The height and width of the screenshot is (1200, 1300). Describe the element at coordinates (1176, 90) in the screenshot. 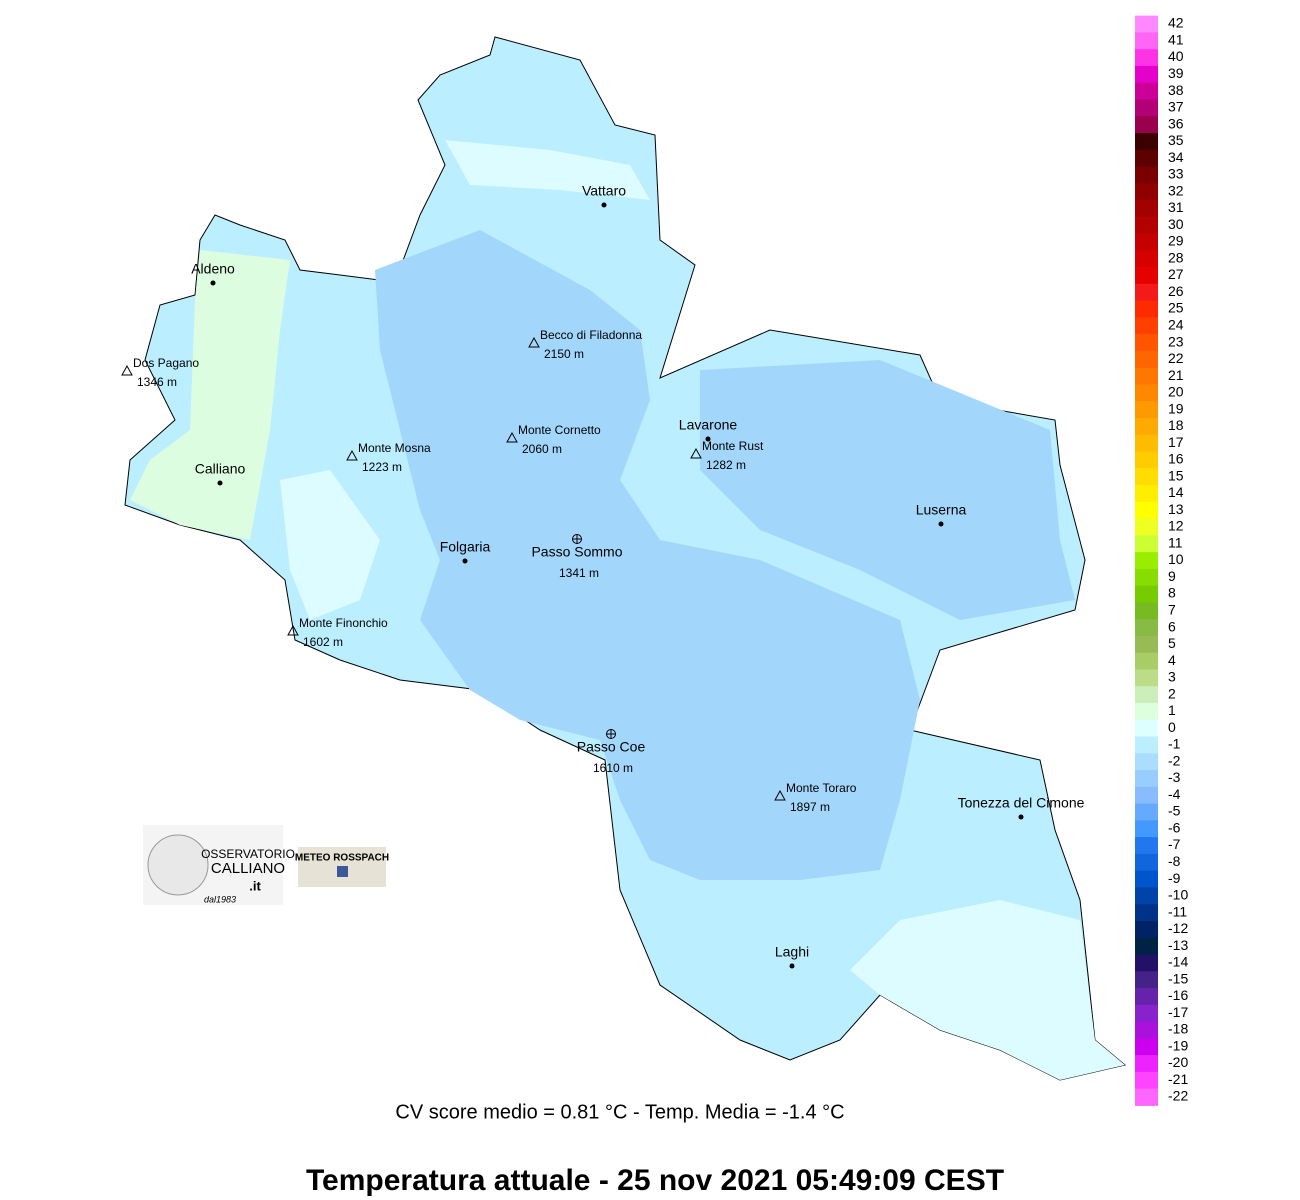

I see `legend-label: 38` at that location.